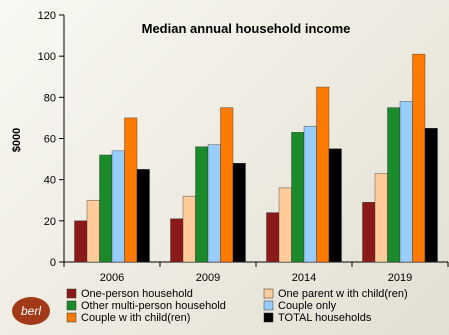 The height and width of the screenshot is (335, 449). I want to click on legend-item: One-person household, so click(129, 294).